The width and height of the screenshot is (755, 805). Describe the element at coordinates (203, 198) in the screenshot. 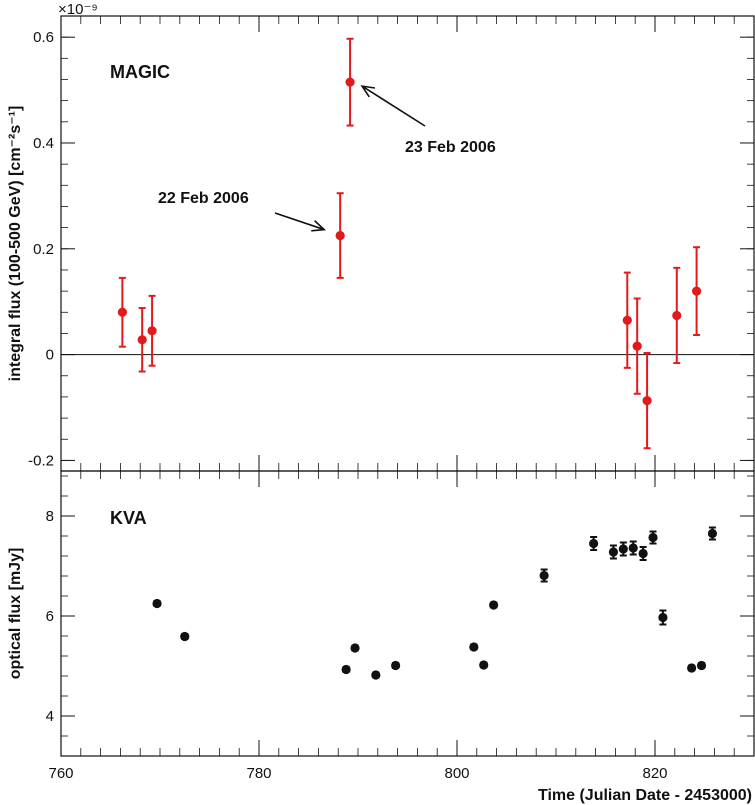

I see `annotation-label: 22 Feb 2006` at that location.